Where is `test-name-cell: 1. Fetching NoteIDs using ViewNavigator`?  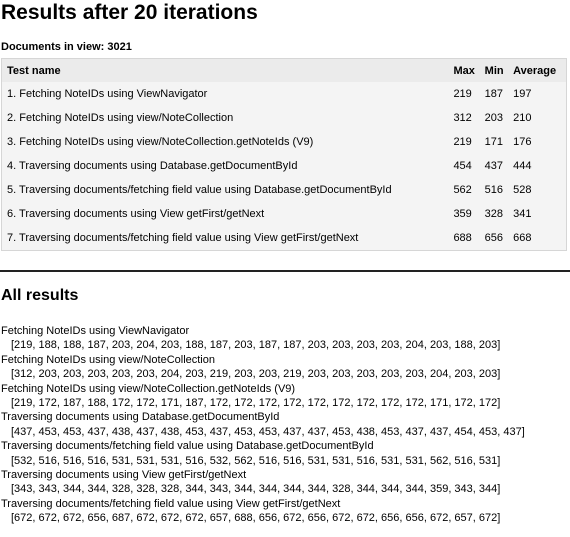 test-name-cell: 1. Fetching NoteIDs using ViewNavigator is located at coordinates (107, 94).